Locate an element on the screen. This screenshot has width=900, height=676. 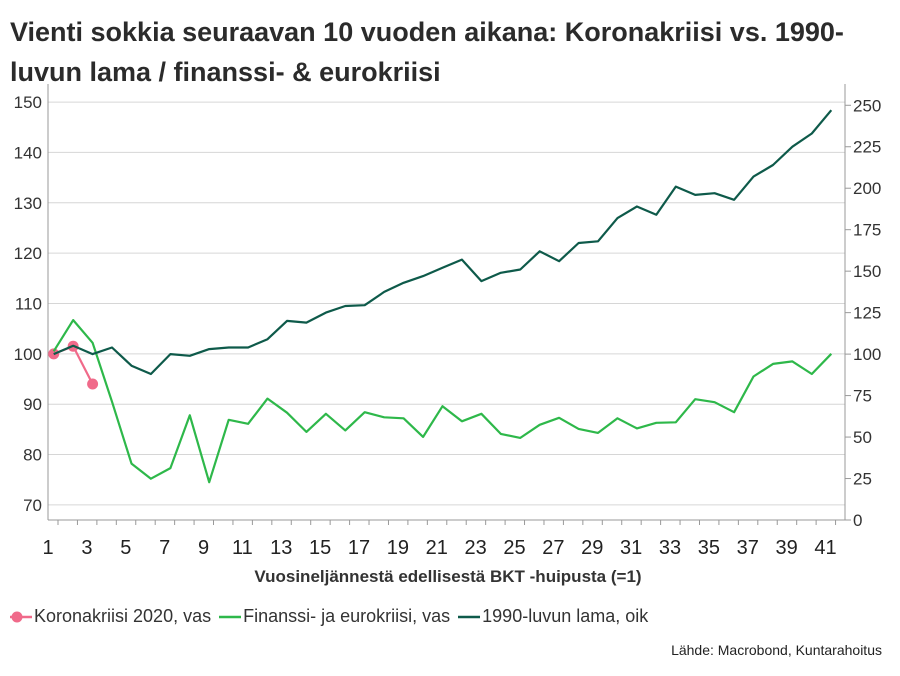
x-tick-label: 7 is located at coordinates (164, 548).